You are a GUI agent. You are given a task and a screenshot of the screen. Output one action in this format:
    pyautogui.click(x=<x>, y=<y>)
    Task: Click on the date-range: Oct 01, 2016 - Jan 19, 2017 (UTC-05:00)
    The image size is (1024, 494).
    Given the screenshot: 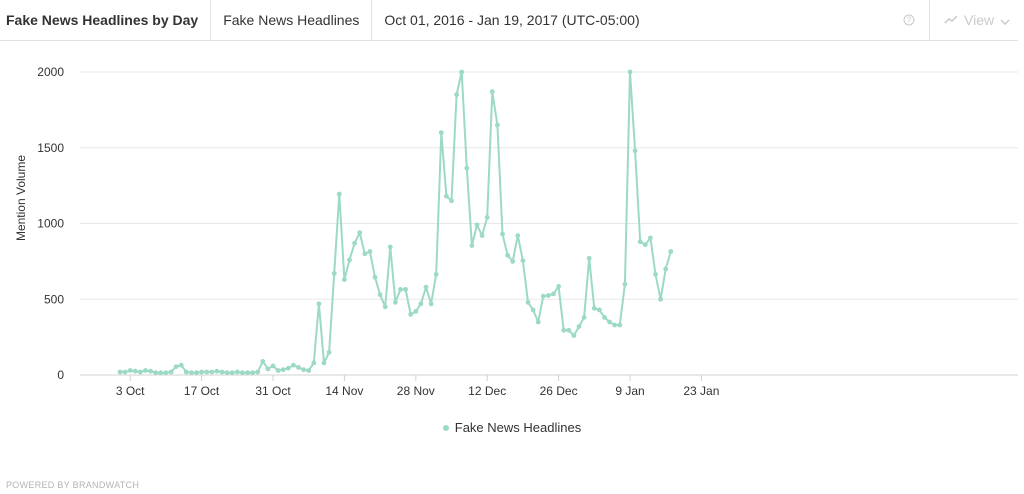 What is the action you would take?
    pyautogui.click(x=512, y=20)
    